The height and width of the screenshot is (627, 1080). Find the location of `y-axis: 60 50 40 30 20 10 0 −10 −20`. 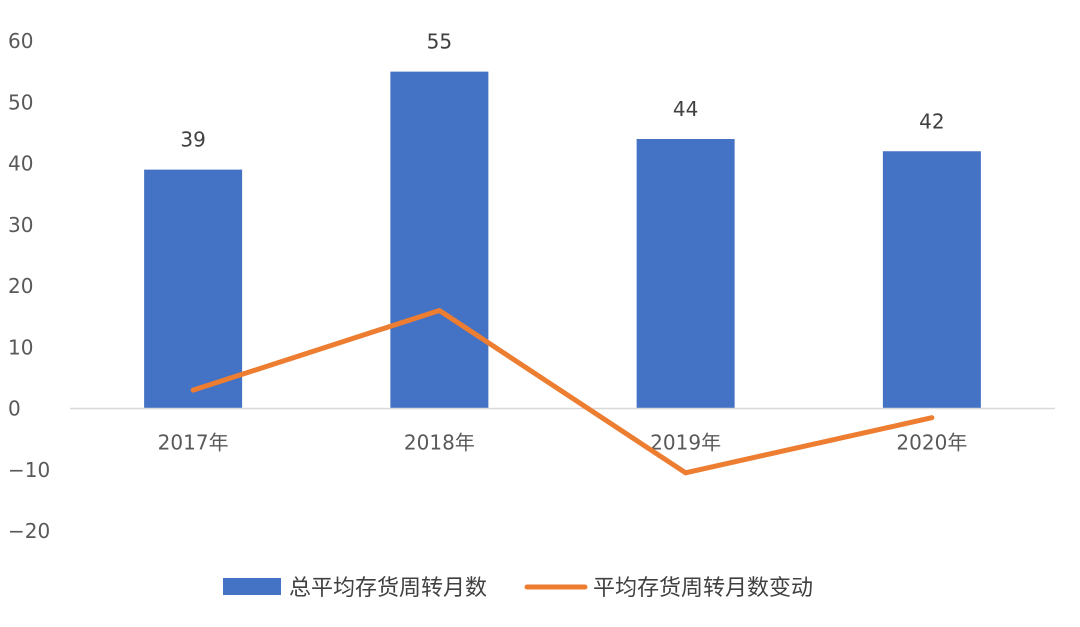

y-axis: 60 50 40 30 20 10 0 −10 −20 is located at coordinates (29, 286).